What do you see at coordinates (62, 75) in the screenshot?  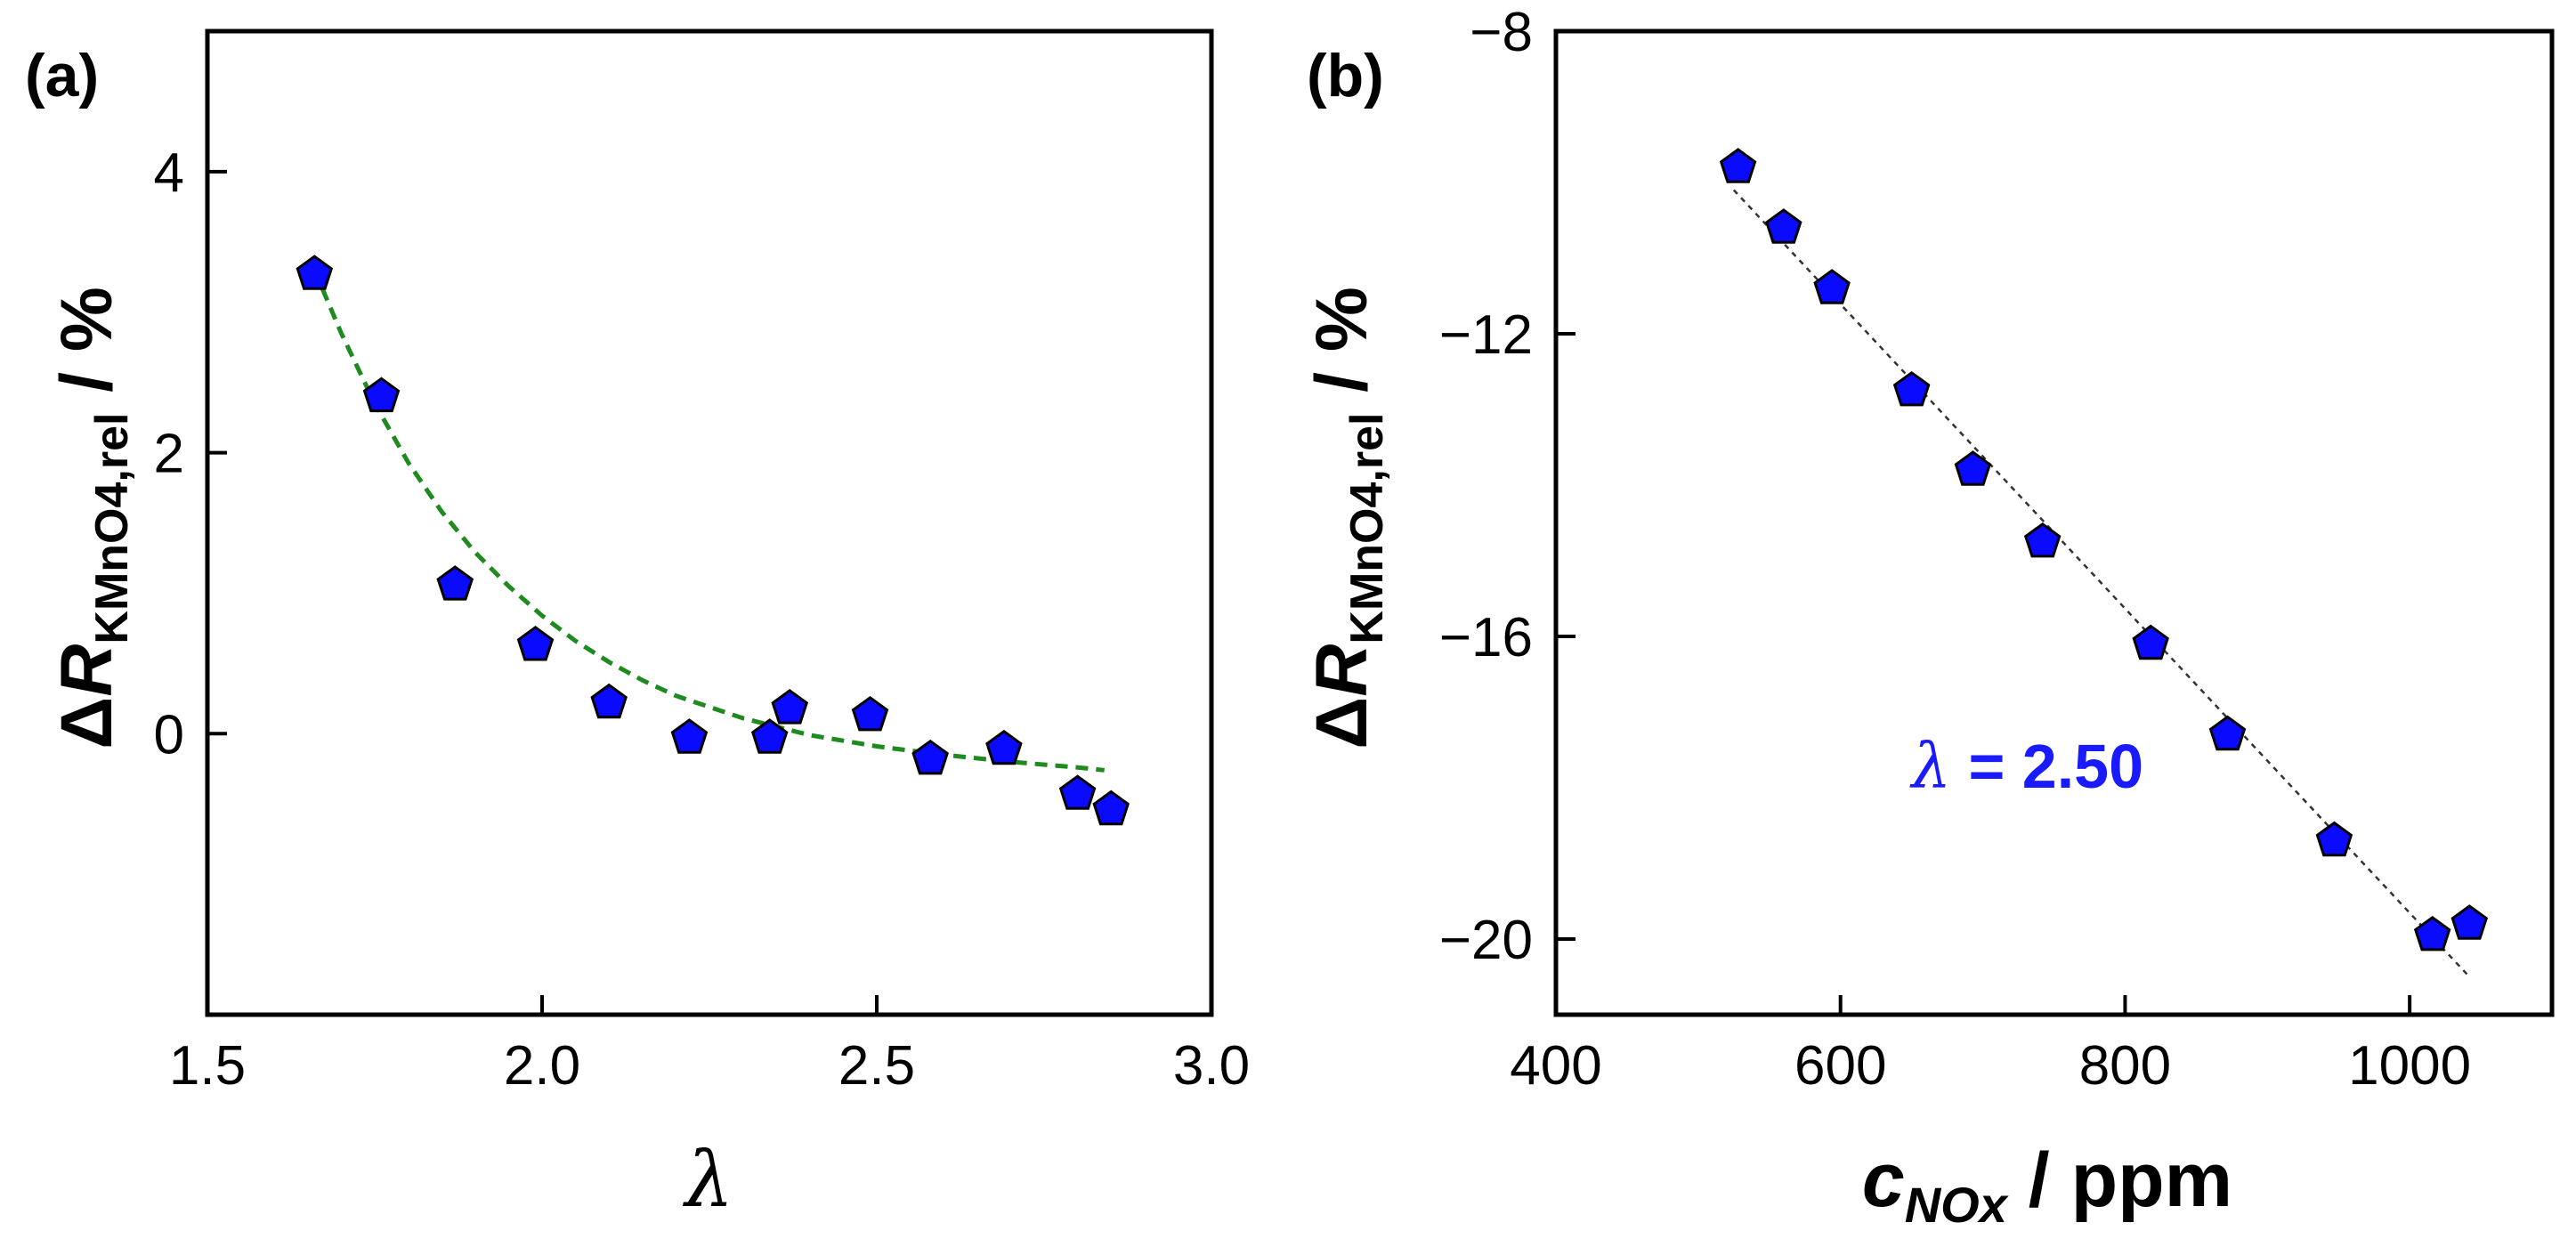 I see `panel-a-label: (a)` at bounding box center [62, 75].